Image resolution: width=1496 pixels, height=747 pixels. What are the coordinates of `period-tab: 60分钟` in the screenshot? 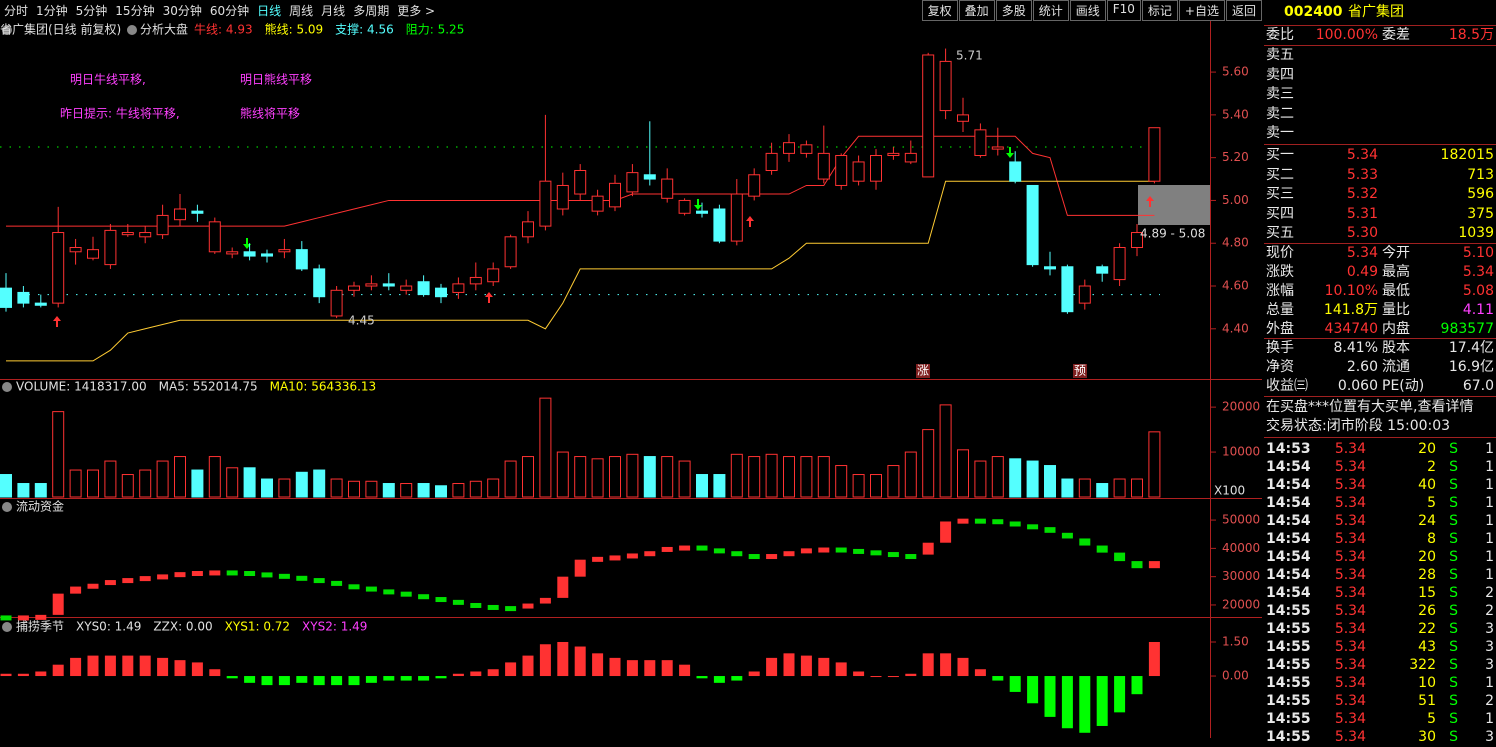 It's located at (229, 10).